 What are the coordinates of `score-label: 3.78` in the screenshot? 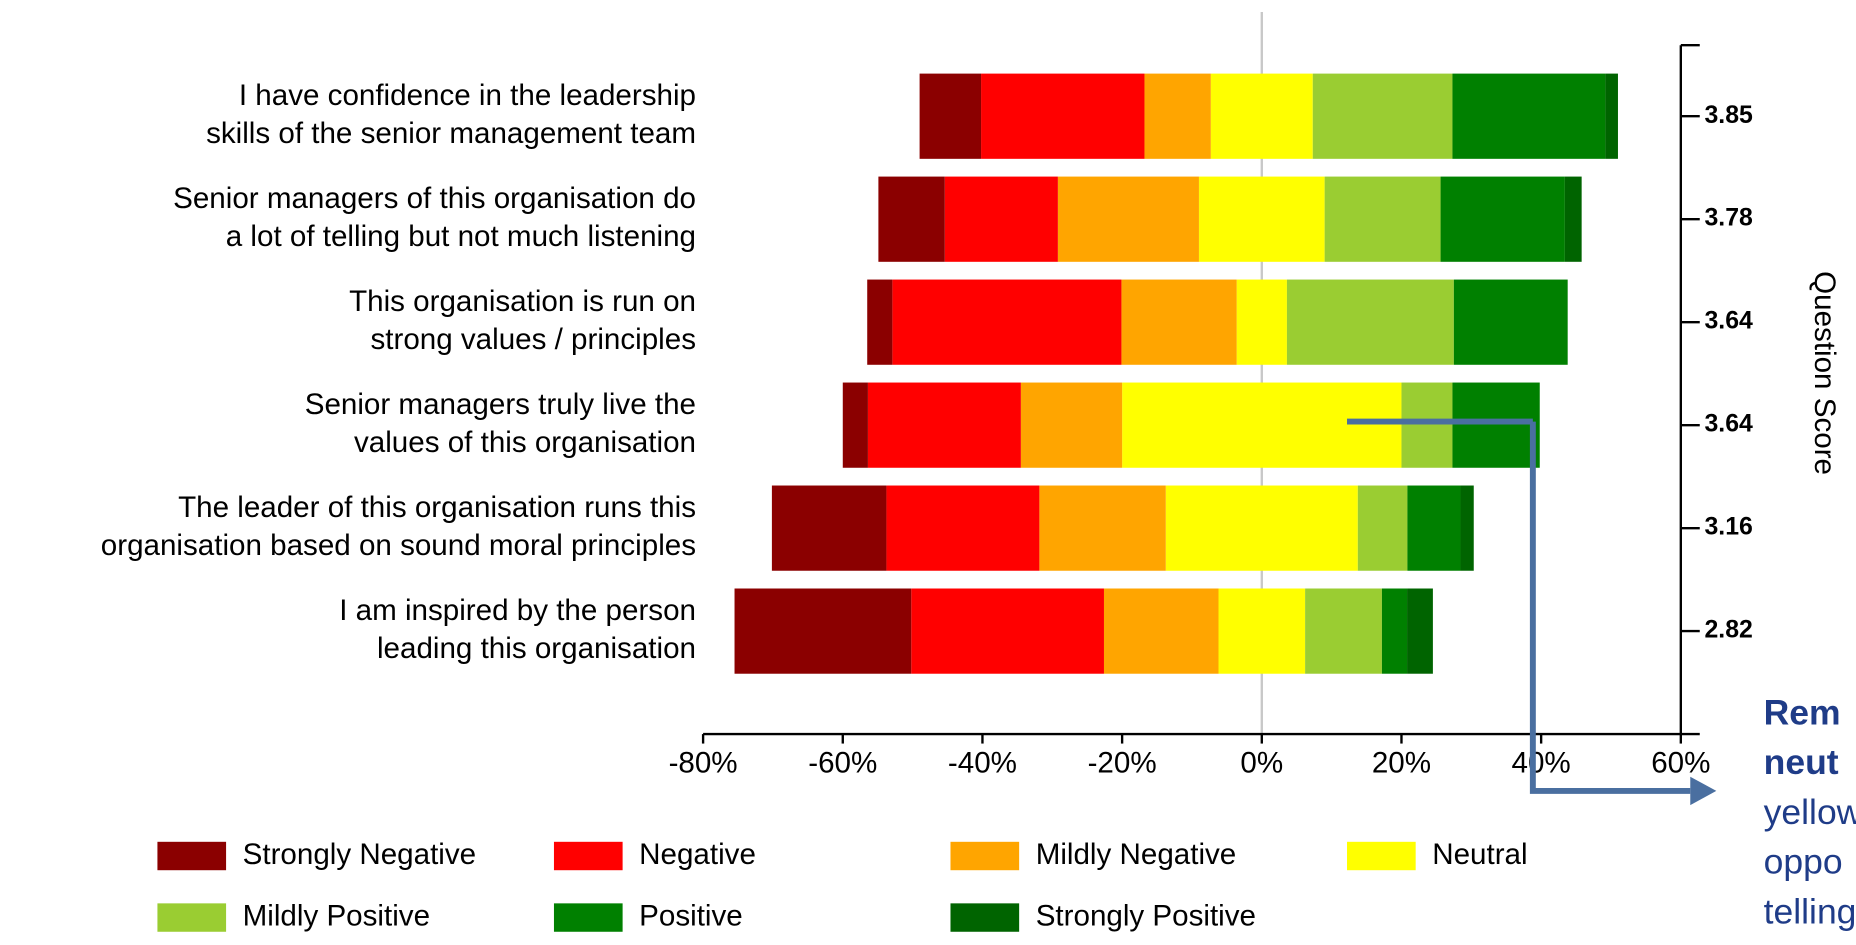 It's located at (1728, 218).